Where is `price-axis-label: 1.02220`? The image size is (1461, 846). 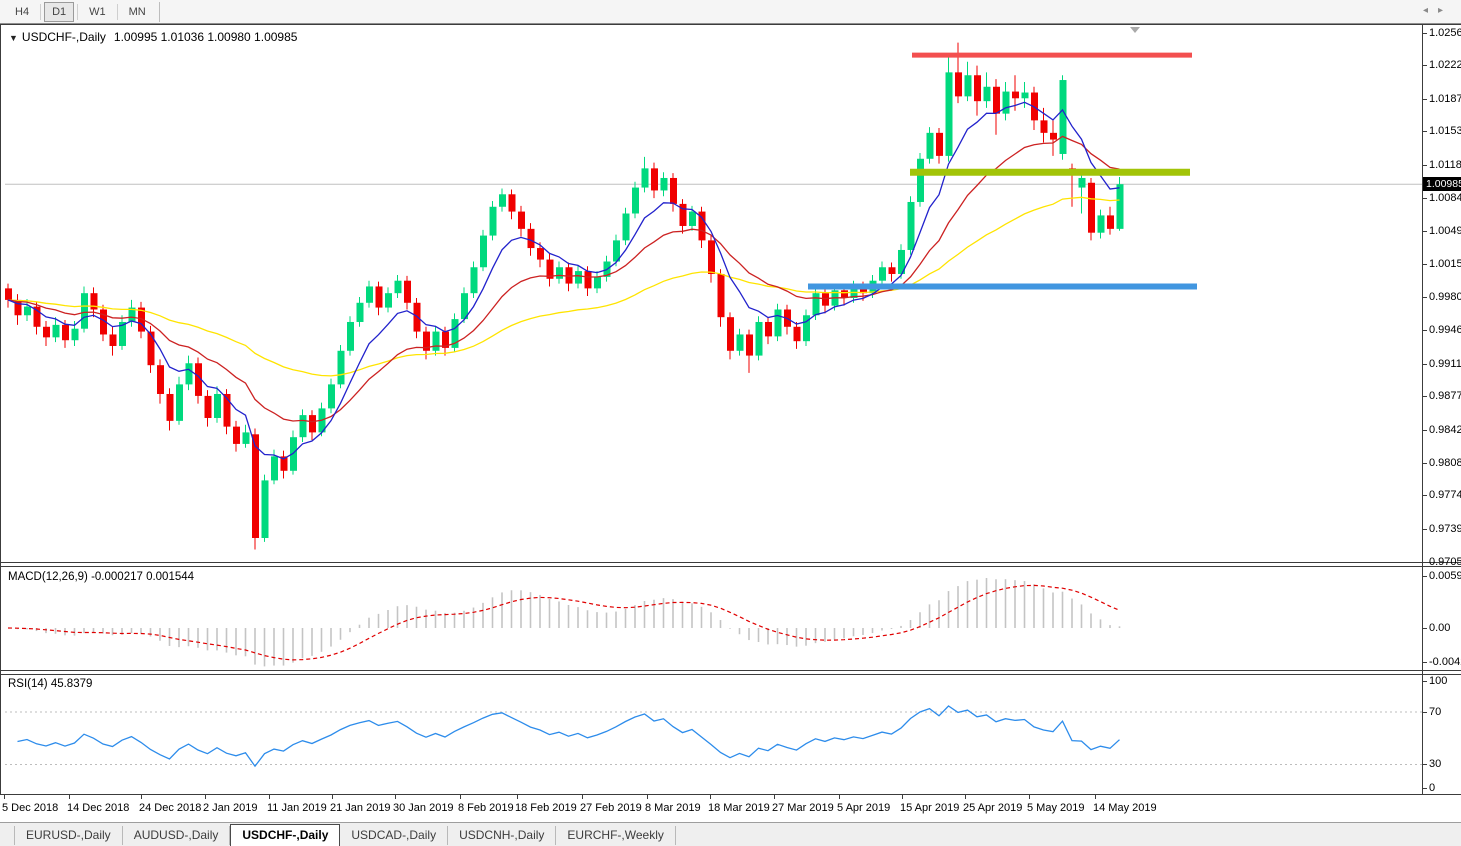 price-axis-label: 1.02220 is located at coordinates (1445, 65).